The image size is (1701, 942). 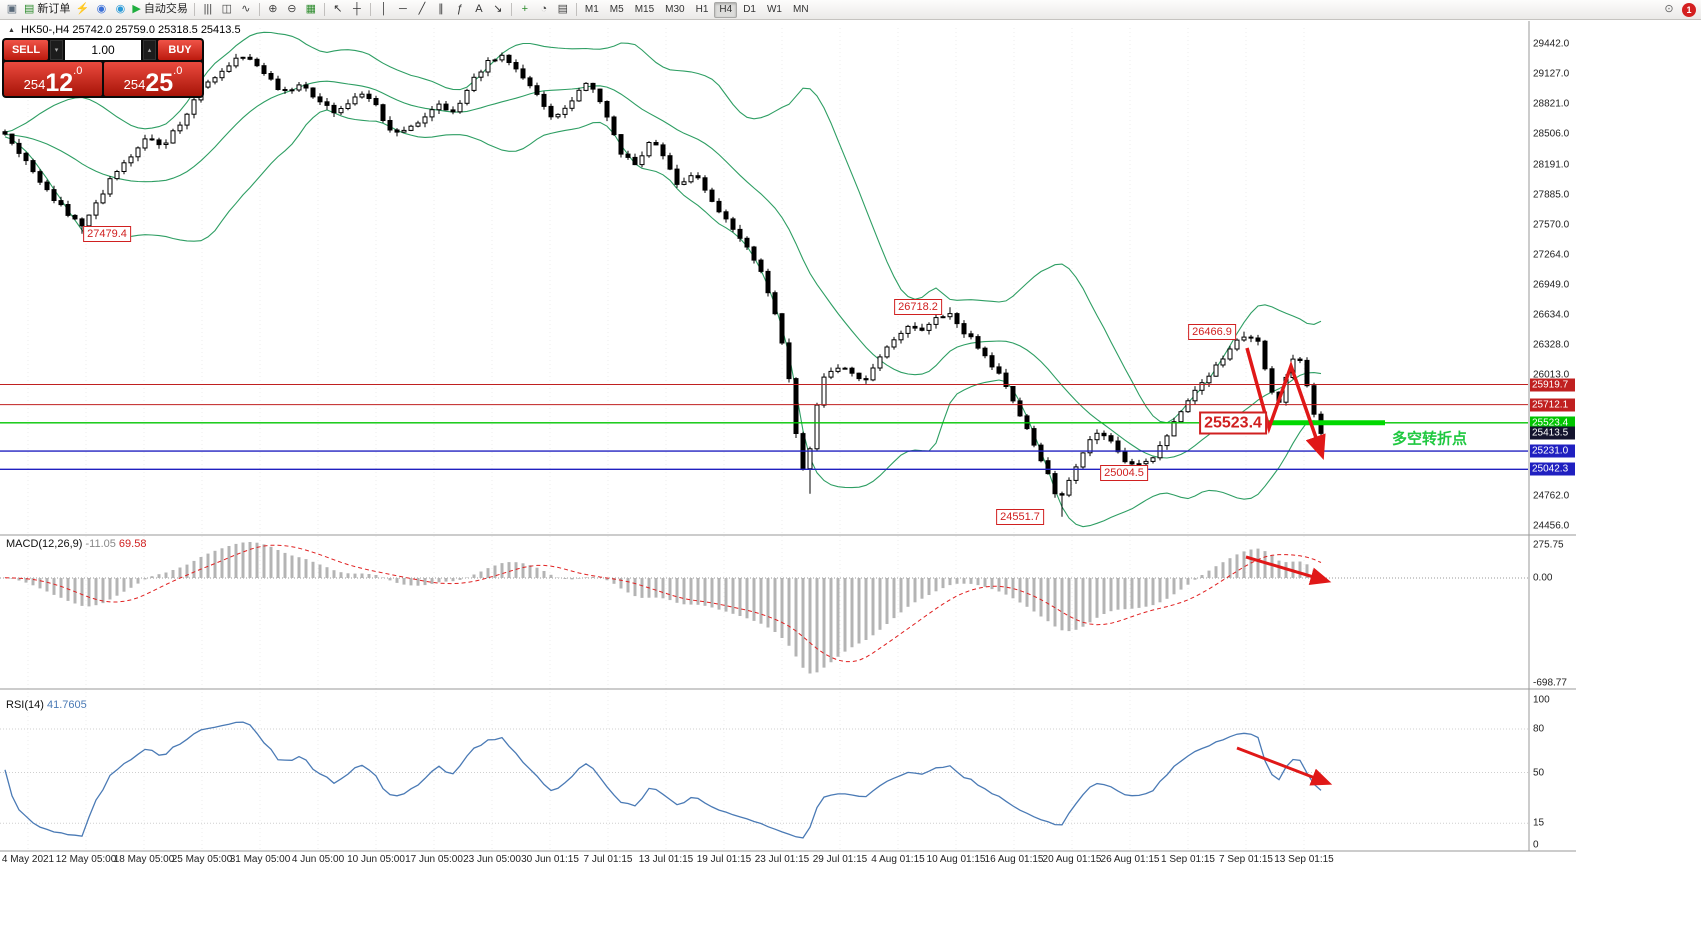 I want to click on expert-advisor-icon: ⚡, so click(x=82, y=10).